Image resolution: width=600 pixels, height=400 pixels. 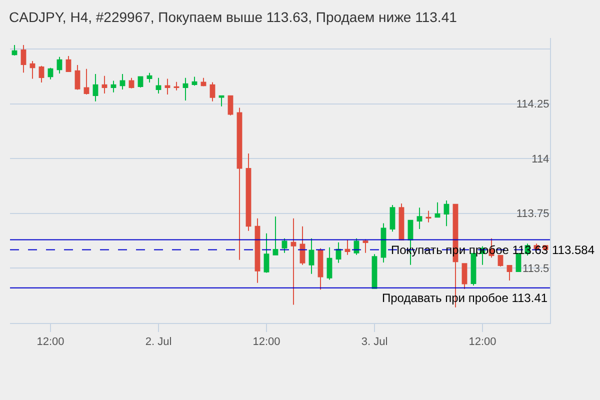 What do you see at coordinates (233, 16) in the screenshot?
I see `chart-title: CADJPY, H4, #229967, Покупаем выше 113.63, Продаем ниже 113.41` at bounding box center [233, 16].